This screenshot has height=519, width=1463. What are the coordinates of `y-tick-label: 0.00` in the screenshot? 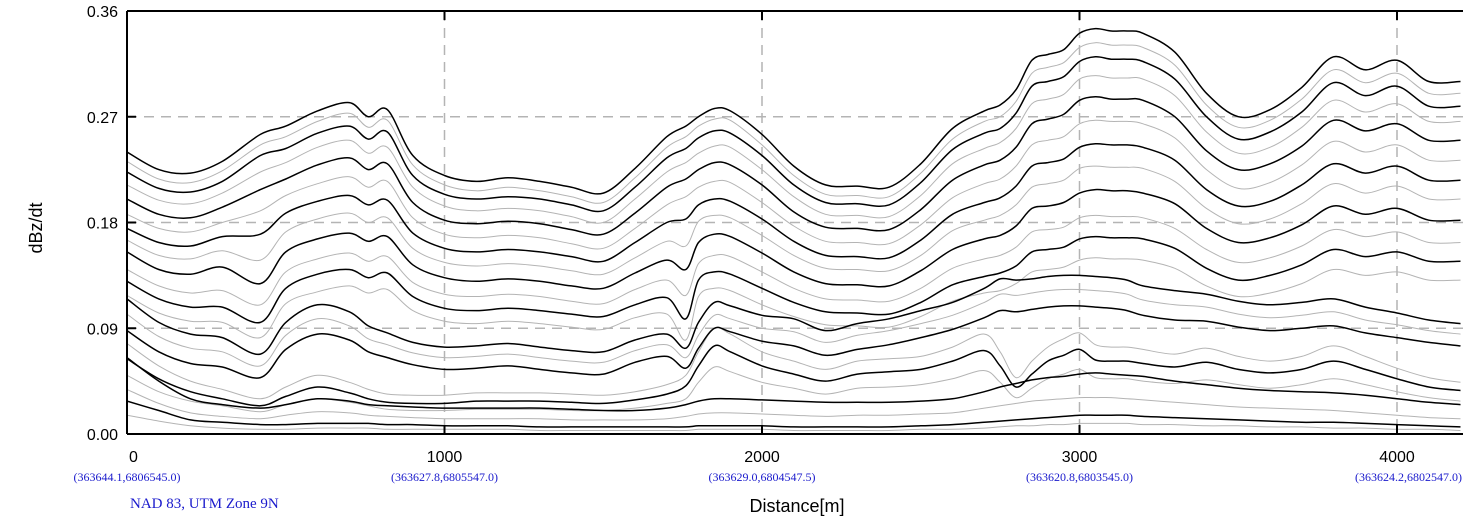 It's located at (102, 435).